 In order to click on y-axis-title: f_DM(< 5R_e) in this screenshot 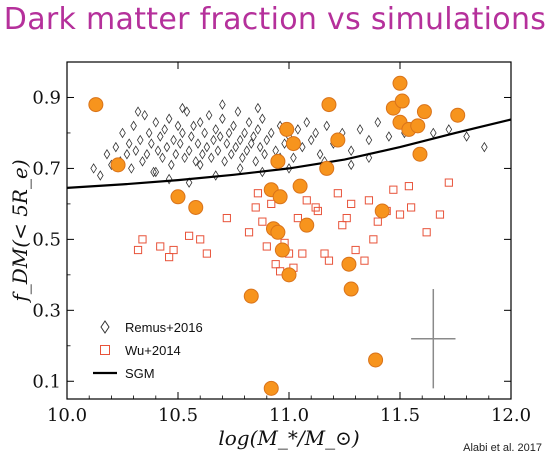, I will do `click(20, 231)`.